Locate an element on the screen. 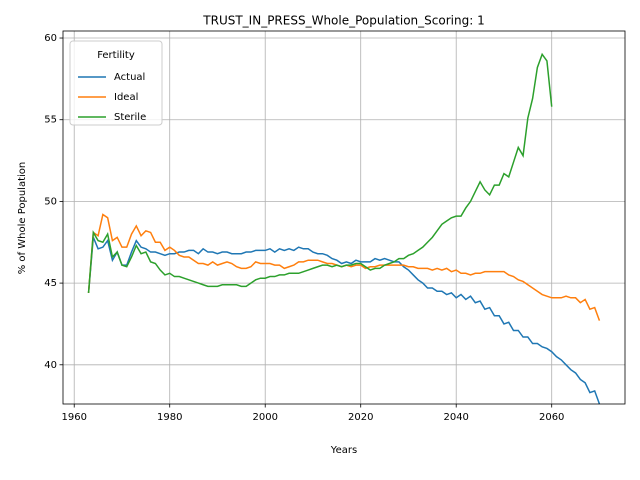 The width and height of the screenshot is (640, 480). legend-box is located at coordinates (116, 83).